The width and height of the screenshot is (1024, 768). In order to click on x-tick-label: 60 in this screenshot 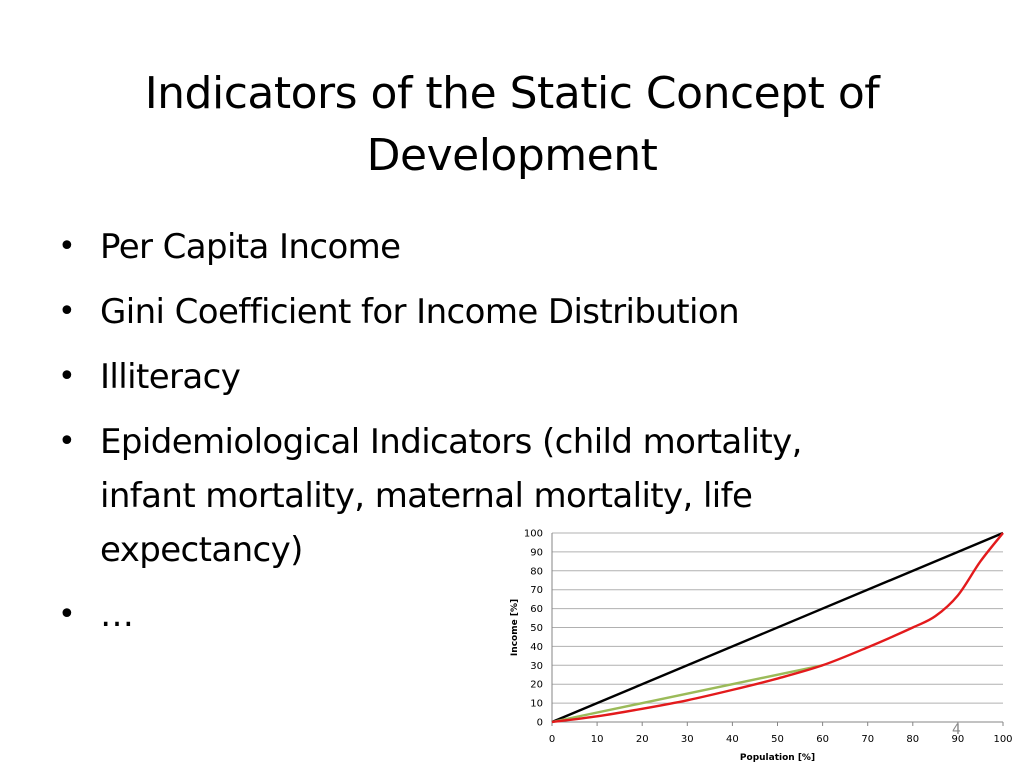, I will do `click(822, 739)`.